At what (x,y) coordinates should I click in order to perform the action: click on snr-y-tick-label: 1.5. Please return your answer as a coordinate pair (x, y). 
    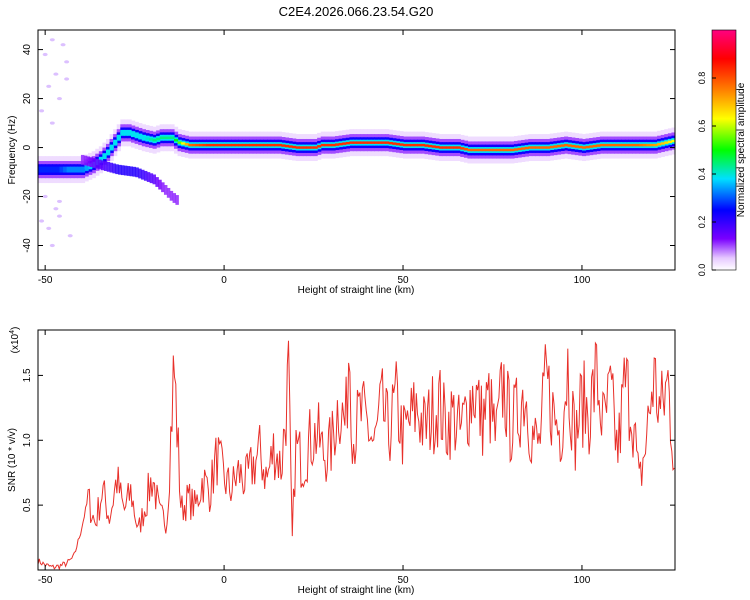
    Looking at the image, I should click on (27, 375).